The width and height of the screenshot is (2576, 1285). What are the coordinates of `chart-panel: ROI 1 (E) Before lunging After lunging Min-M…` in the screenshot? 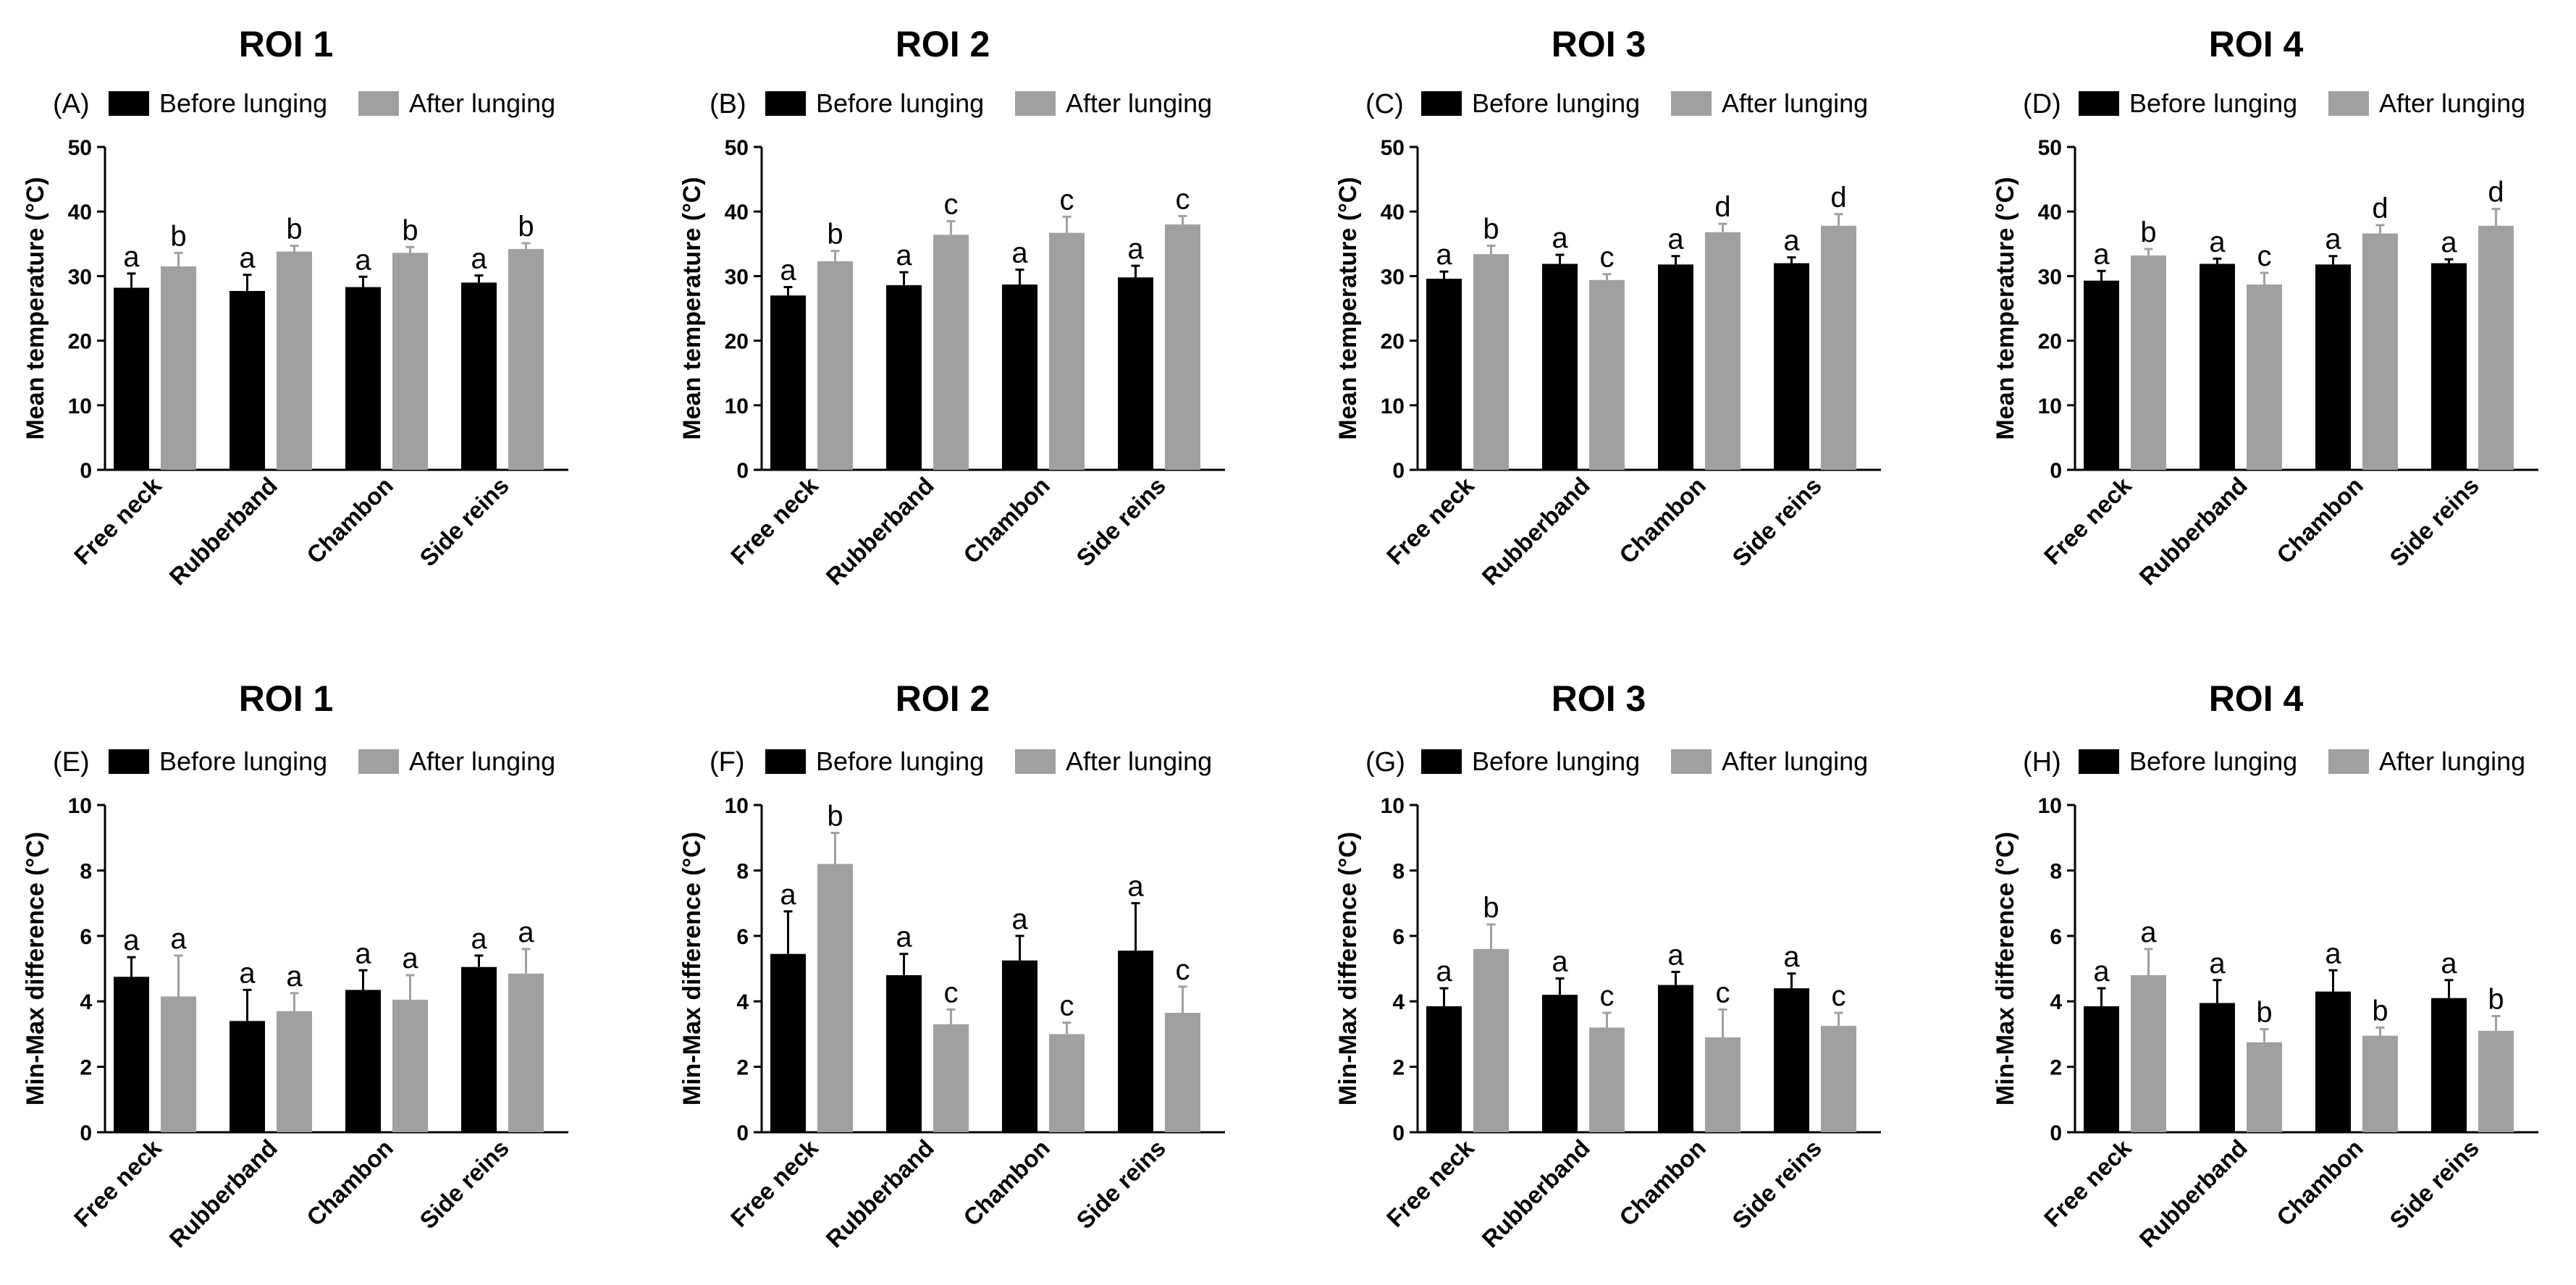 It's located at (295, 965).